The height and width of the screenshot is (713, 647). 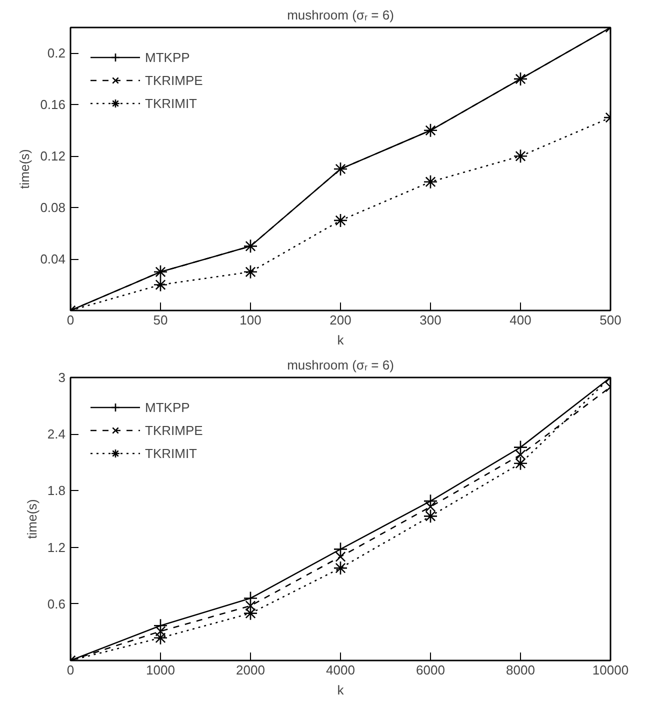 What do you see at coordinates (56, 53) in the screenshot?
I see `y-tick-label: 0.2` at bounding box center [56, 53].